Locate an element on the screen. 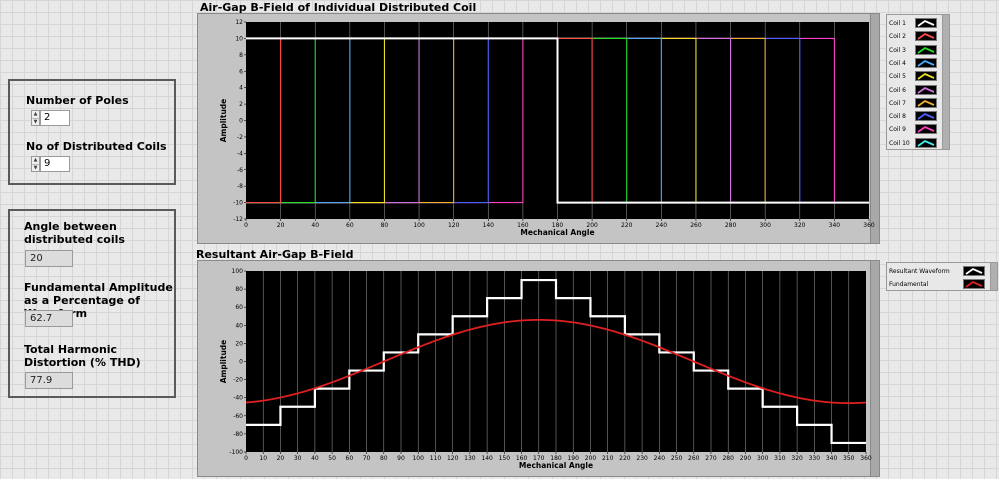 This screenshot has height=479, width=999. angle-label: Angle between distributed coils is located at coordinates (74, 233).